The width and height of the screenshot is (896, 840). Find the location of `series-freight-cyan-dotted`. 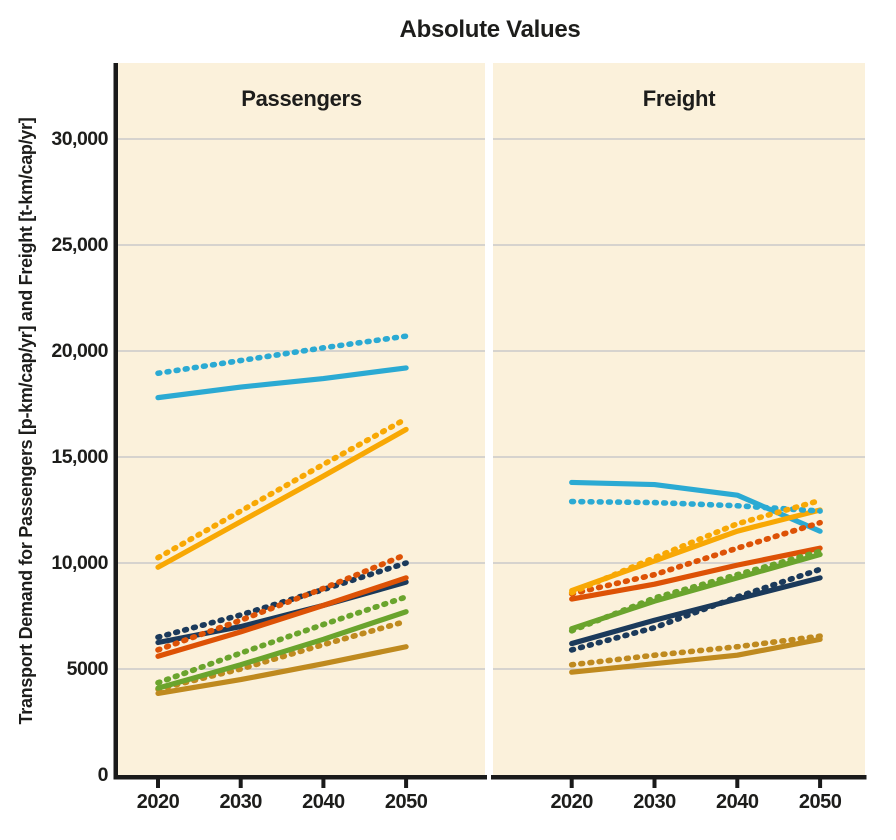

series-freight-cyan-dotted is located at coordinates (695, 506).